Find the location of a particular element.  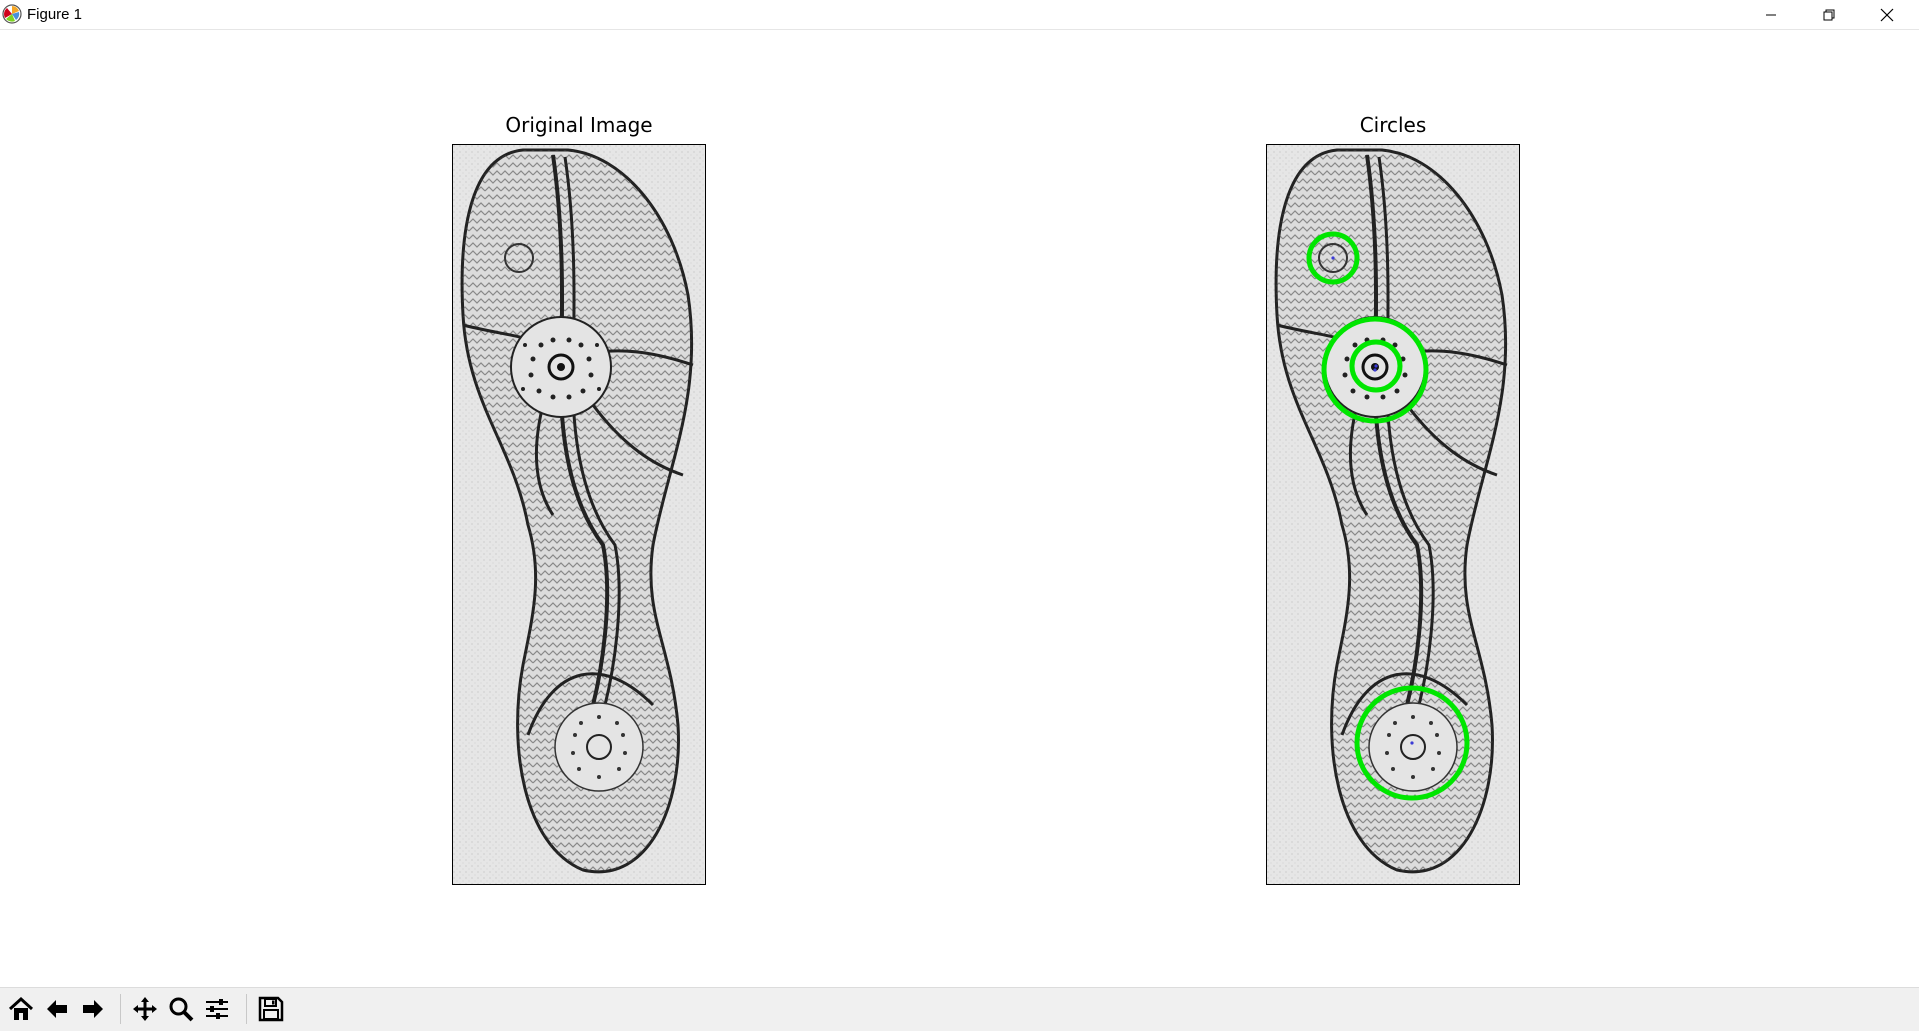

save-button is located at coordinates (271, 1009).